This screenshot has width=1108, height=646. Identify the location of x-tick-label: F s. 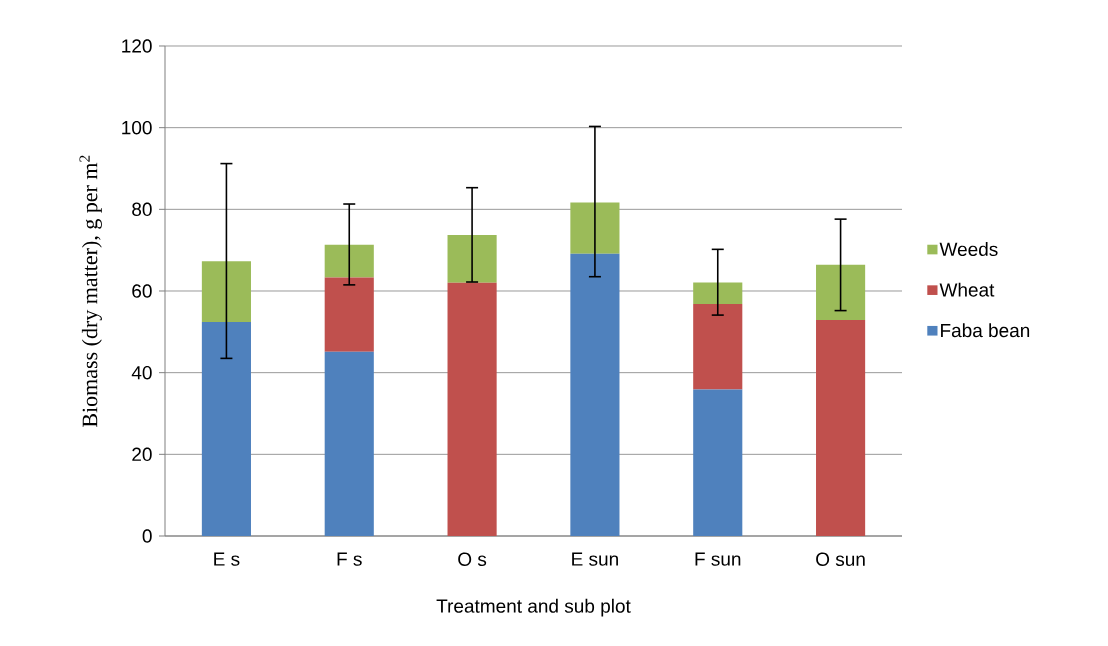
(349, 559).